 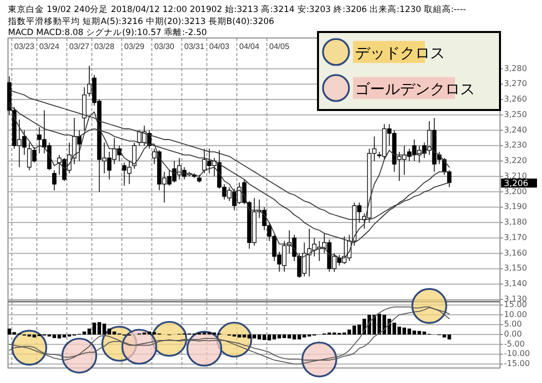 I want to click on x-tick-label: 04/05, so click(x=279, y=46).